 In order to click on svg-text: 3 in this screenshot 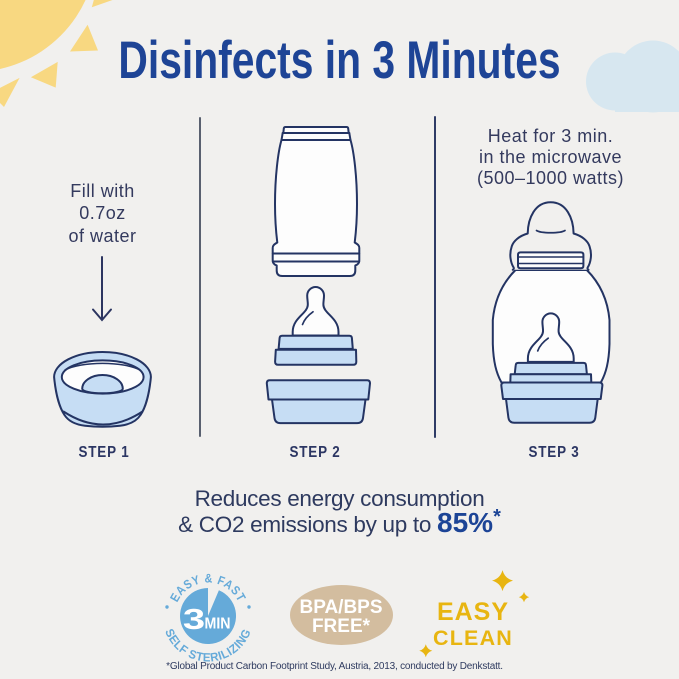, I will do `click(193, 619)`.